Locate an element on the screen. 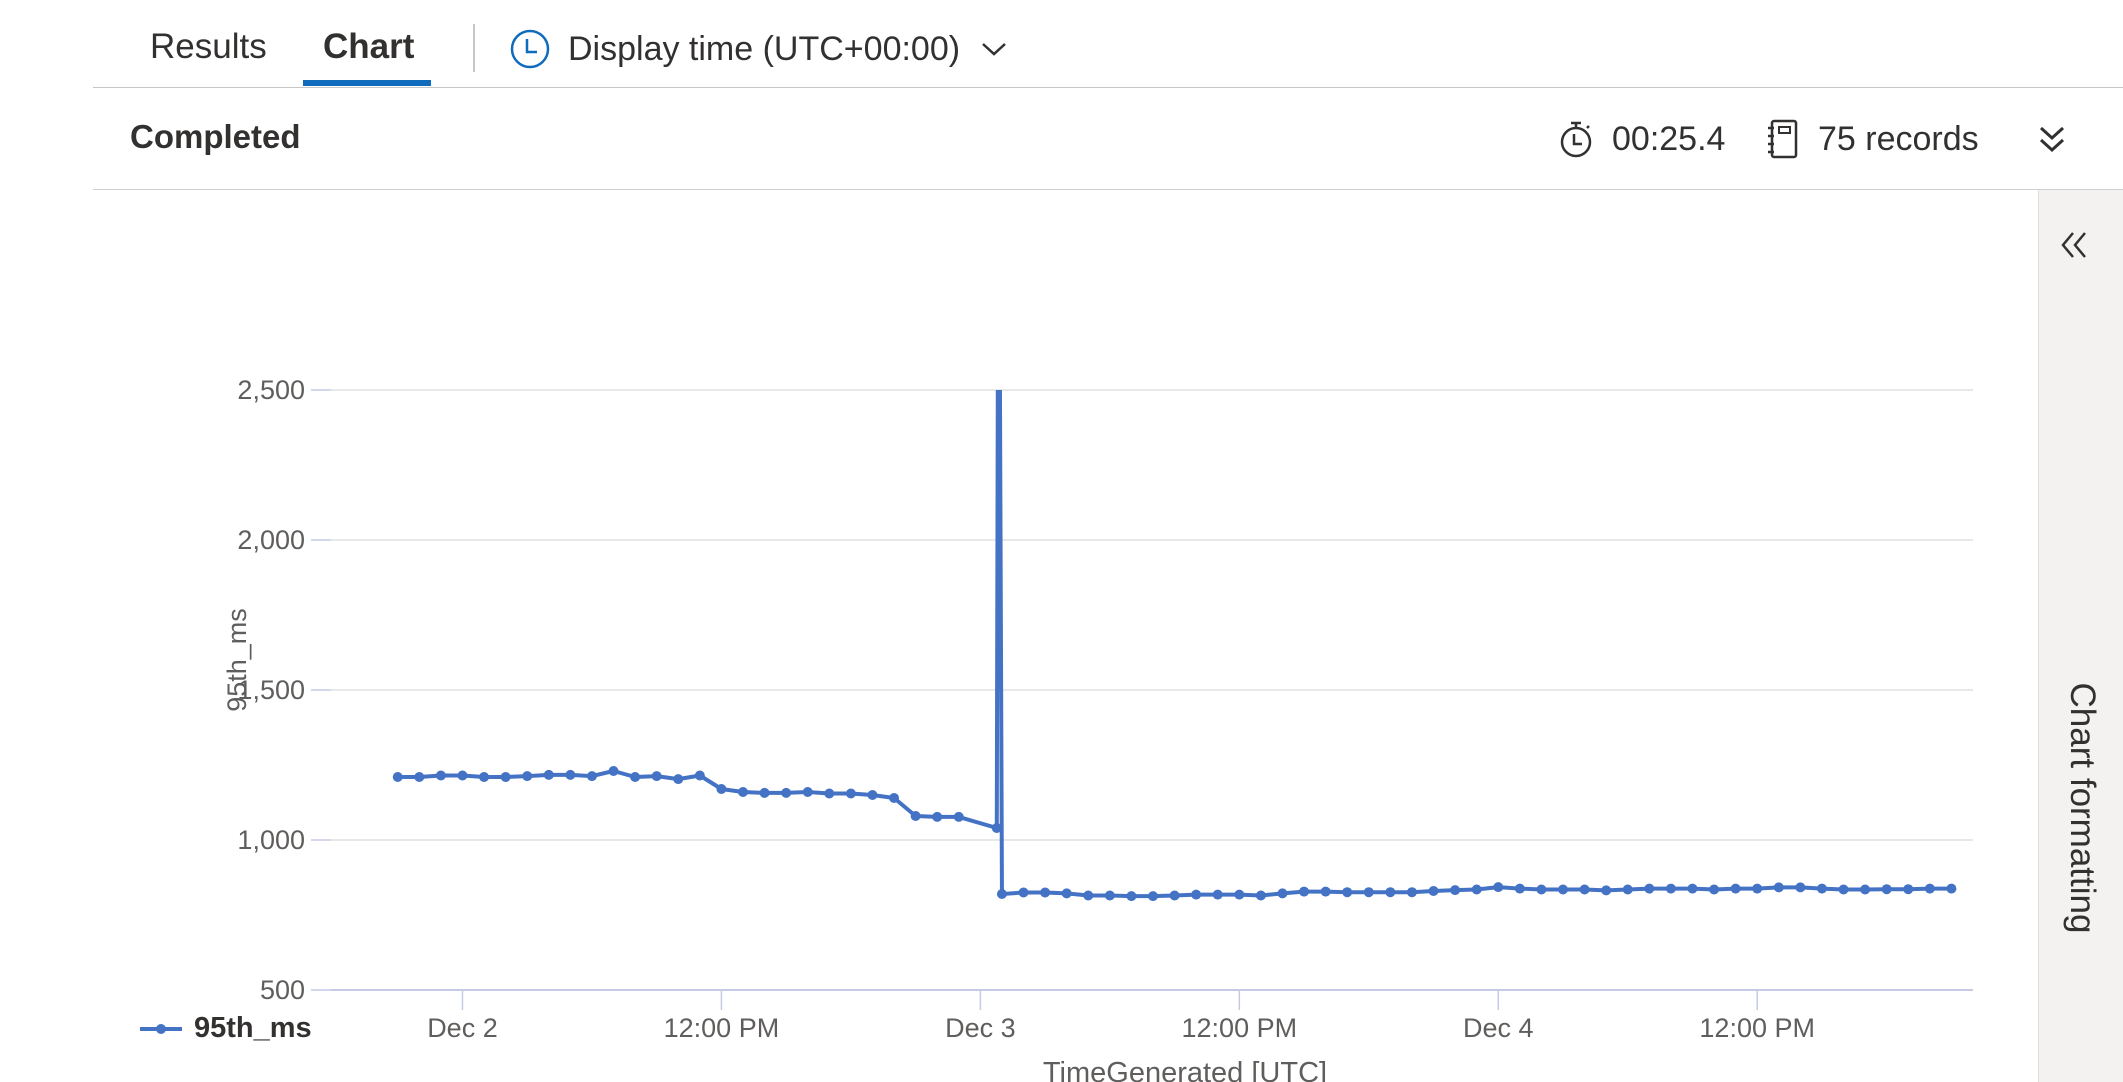  chart-legend: 95th_ms is located at coordinates (226, 1028).